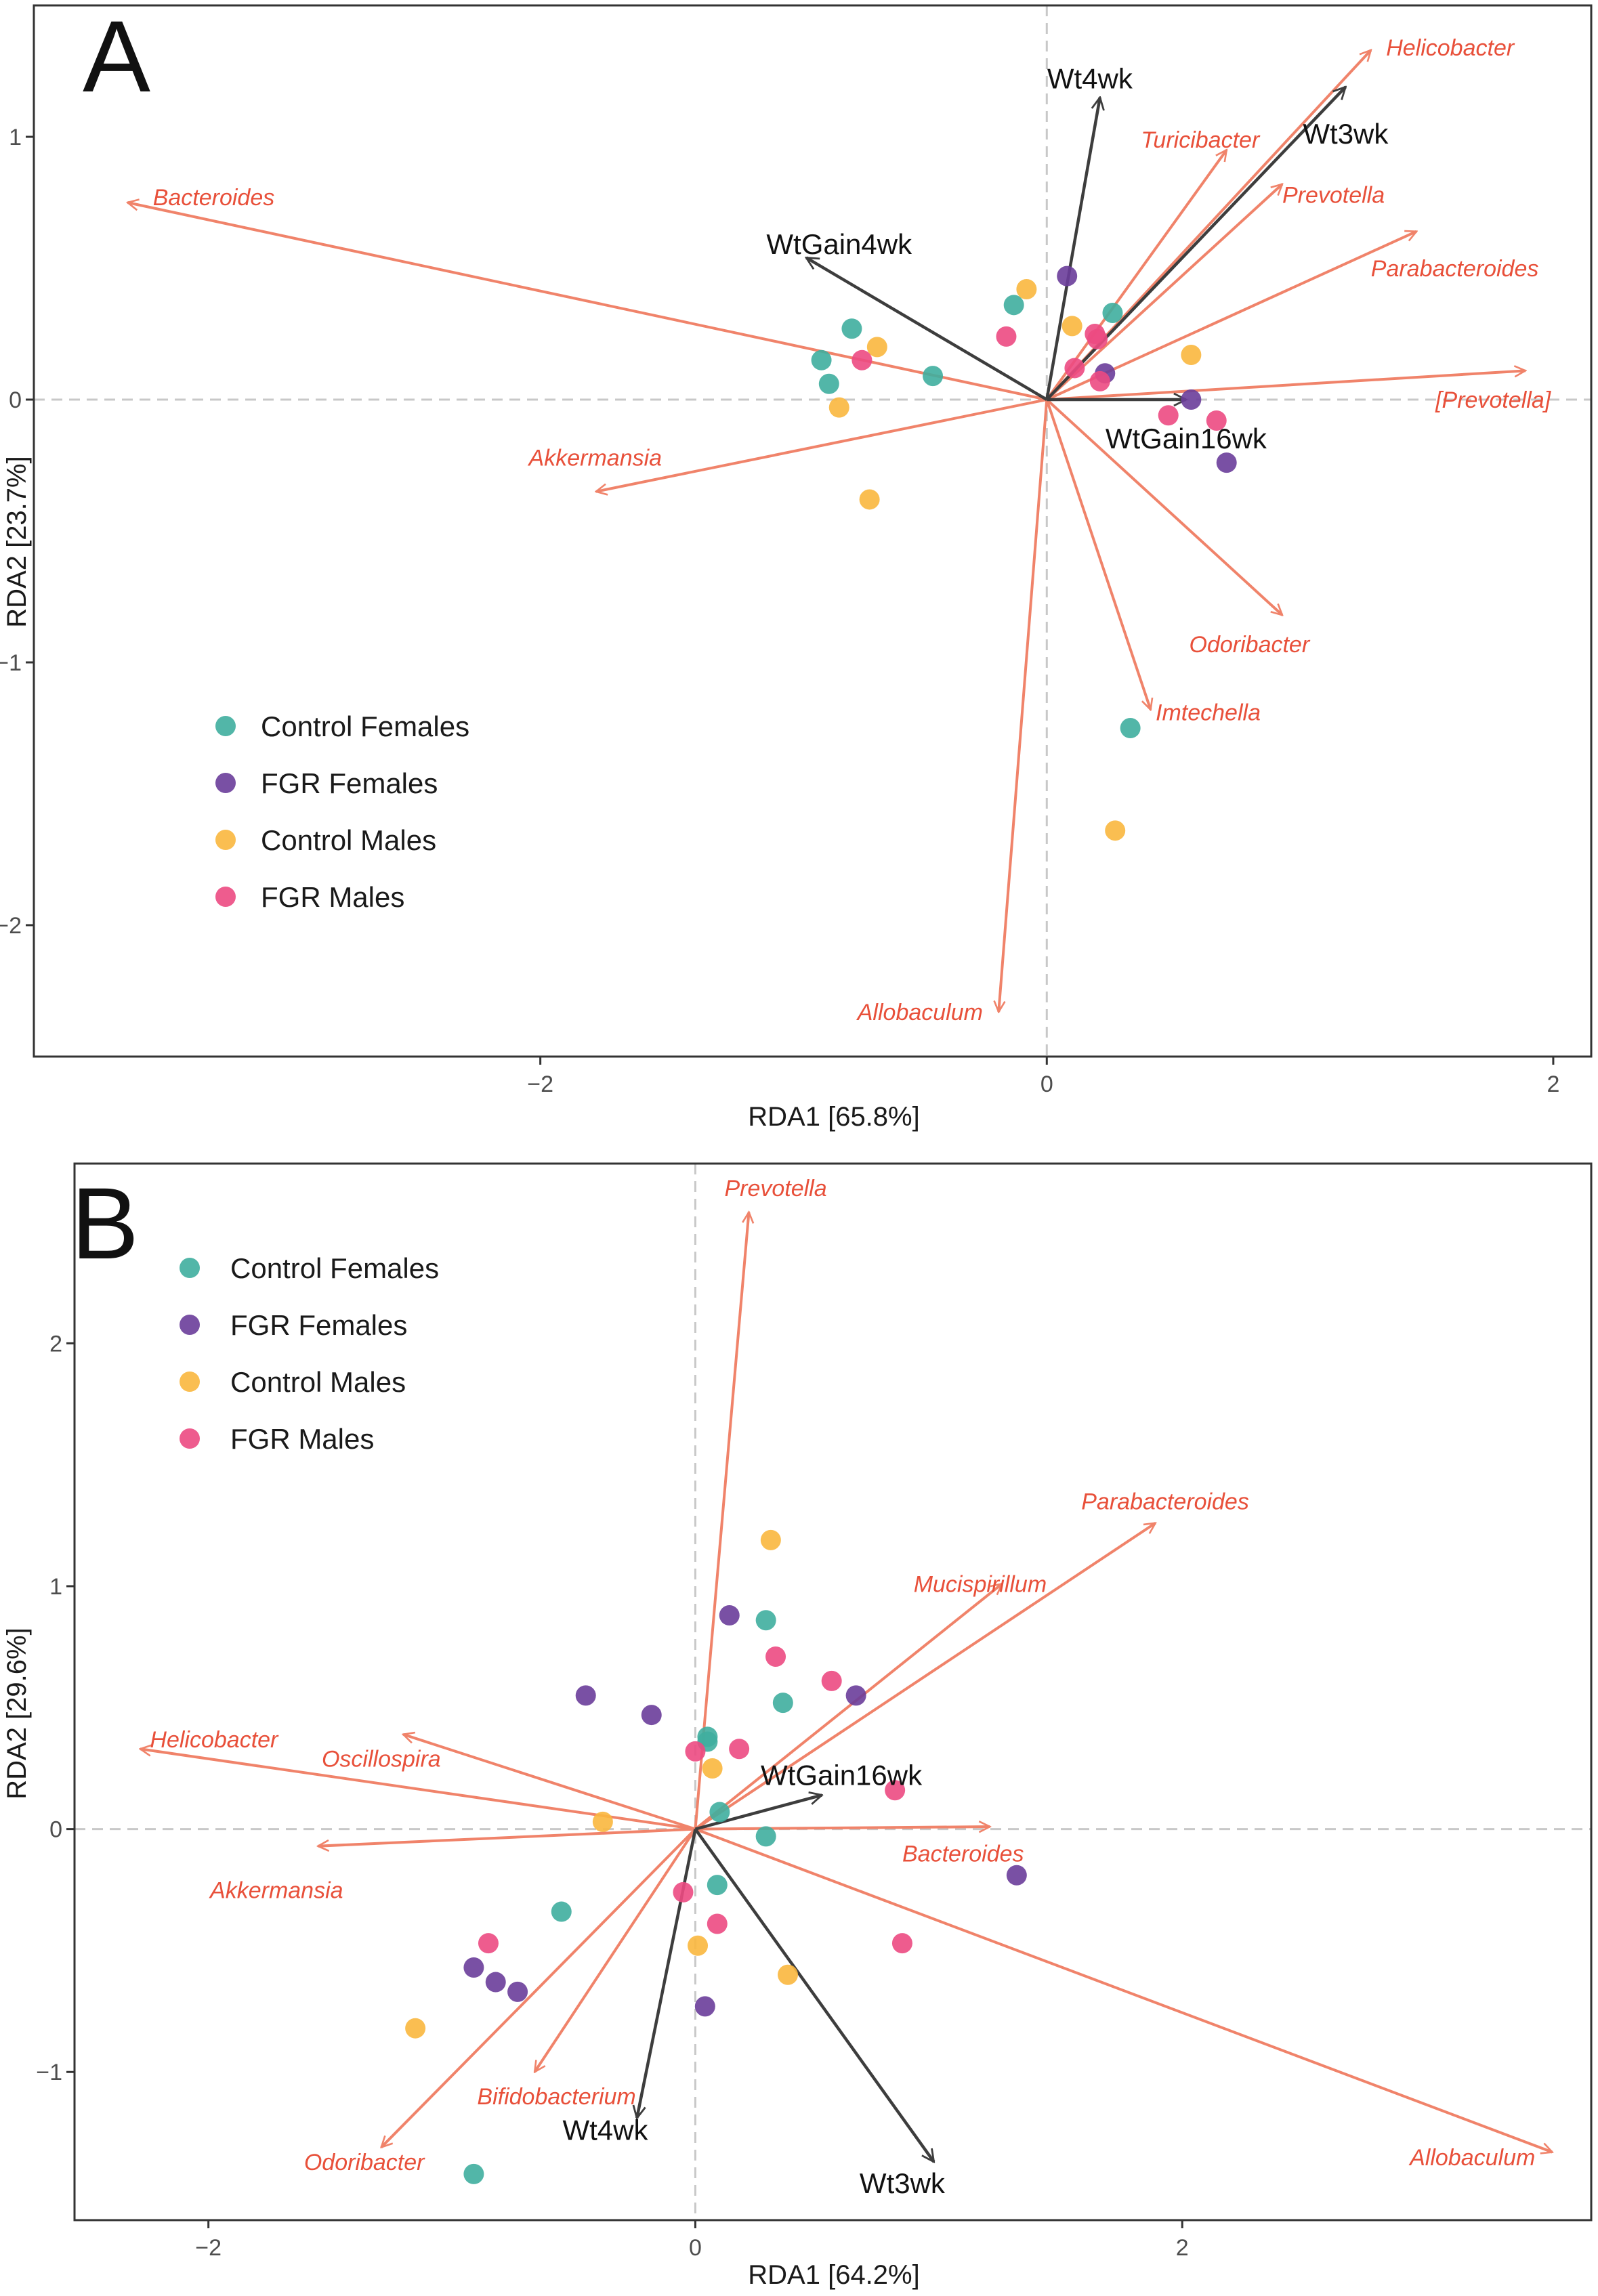 This screenshot has height=2296, width=1598. Describe the element at coordinates (11, 663) in the screenshot. I see `y-tick-label: −1` at that location.